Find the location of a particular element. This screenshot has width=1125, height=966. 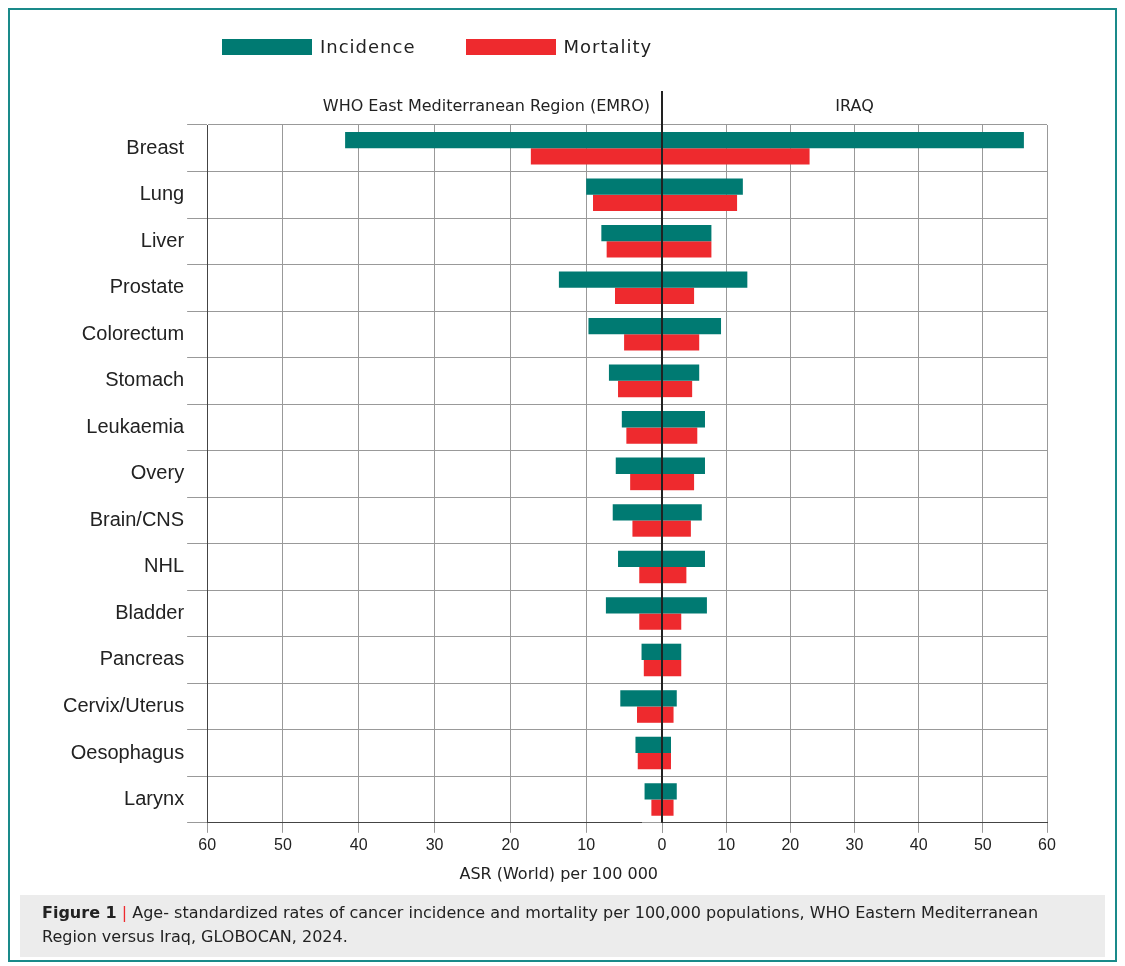

y-tick-label: Pancreas is located at coordinates (142, 658).